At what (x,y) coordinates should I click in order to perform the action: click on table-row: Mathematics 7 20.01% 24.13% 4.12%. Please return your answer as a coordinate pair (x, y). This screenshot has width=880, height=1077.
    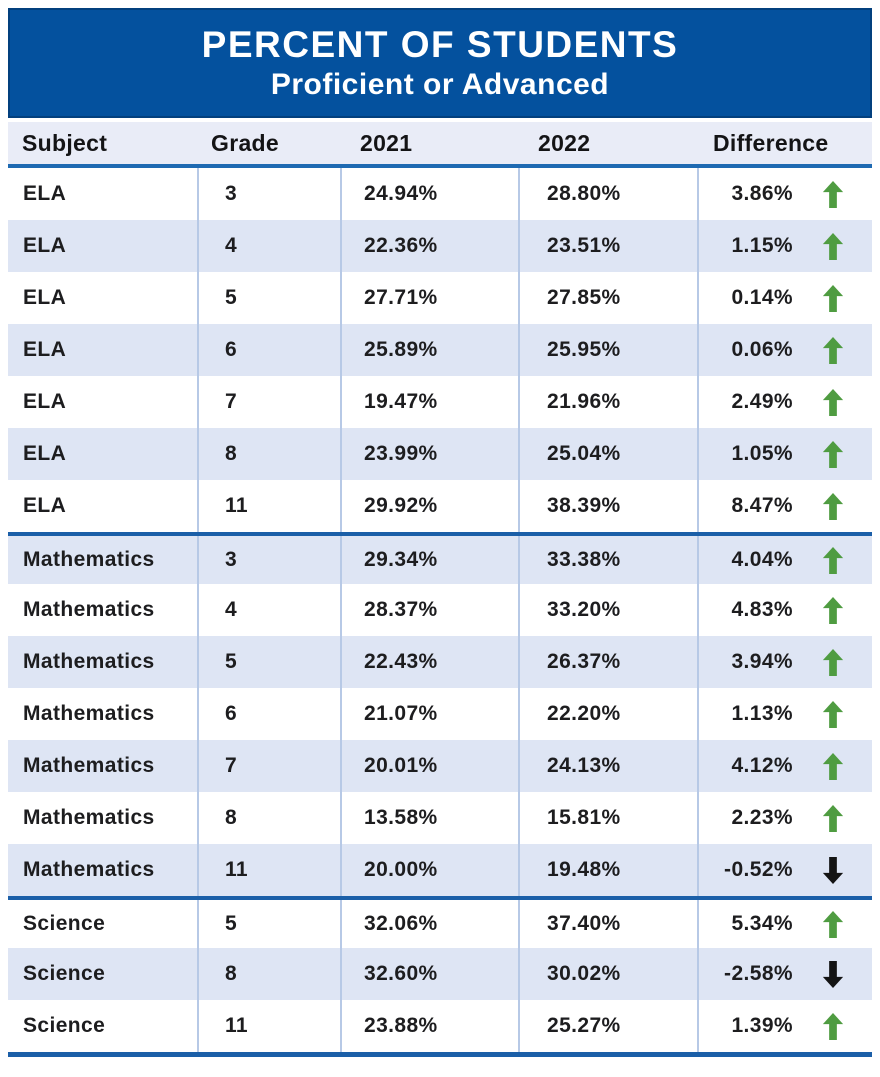
    Looking at the image, I should click on (440, 766).